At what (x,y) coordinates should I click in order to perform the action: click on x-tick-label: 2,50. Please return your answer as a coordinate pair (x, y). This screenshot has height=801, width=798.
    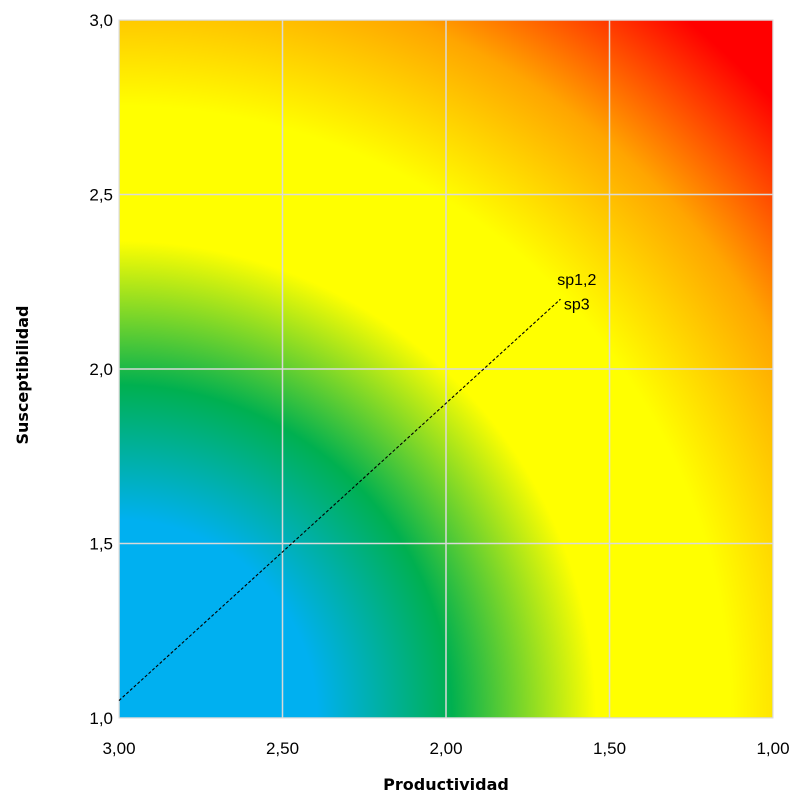
    Looking at the image, I should click on (282, 748).